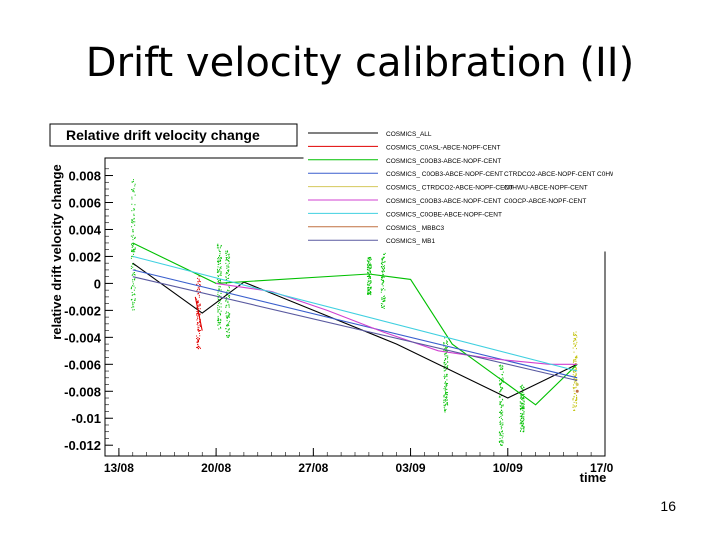 Image resolution: width=720 pixels, height=540 pixels. What do you see at coordinates (443, 147) in the screenshot?
I see `legend-label: COSMICS_C0ASL-ABCE-NOPF-CENT` at bounding box center [443, 147].